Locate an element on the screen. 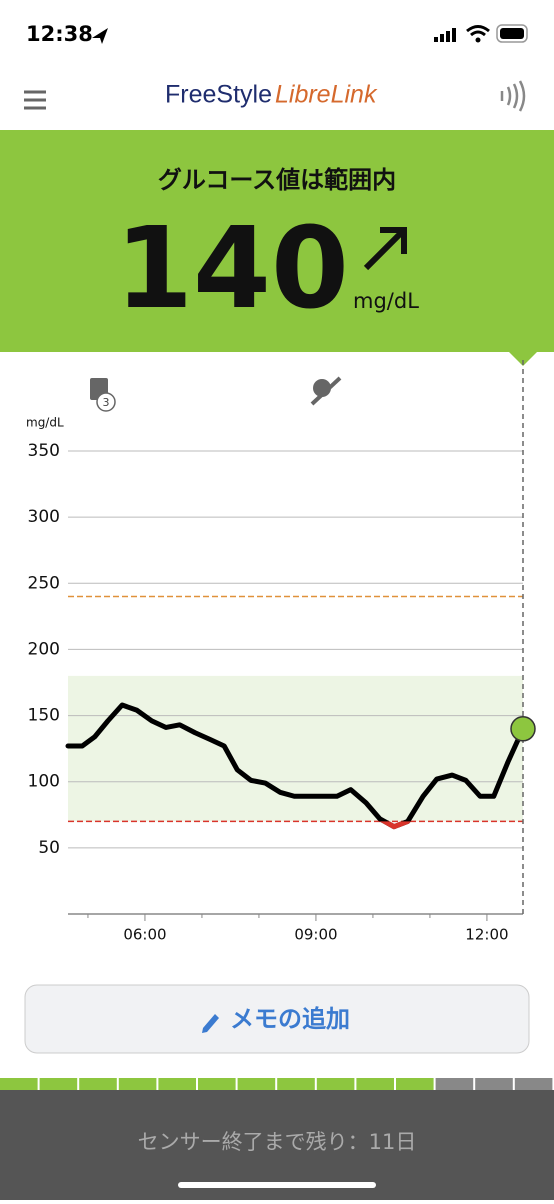  target-range is located at coordinates (295, 748).